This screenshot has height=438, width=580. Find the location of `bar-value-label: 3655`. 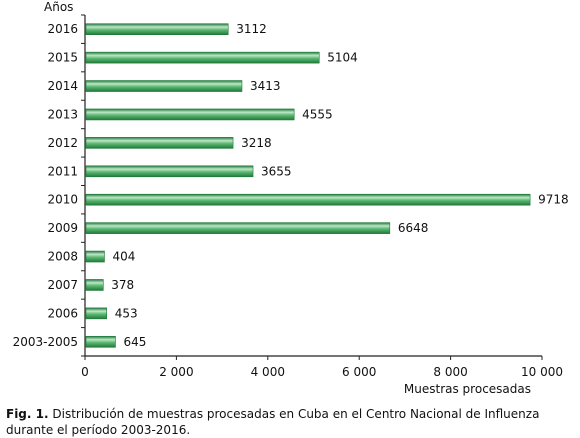

bar-value-label: 3655 is located at coordinates (276, 171).